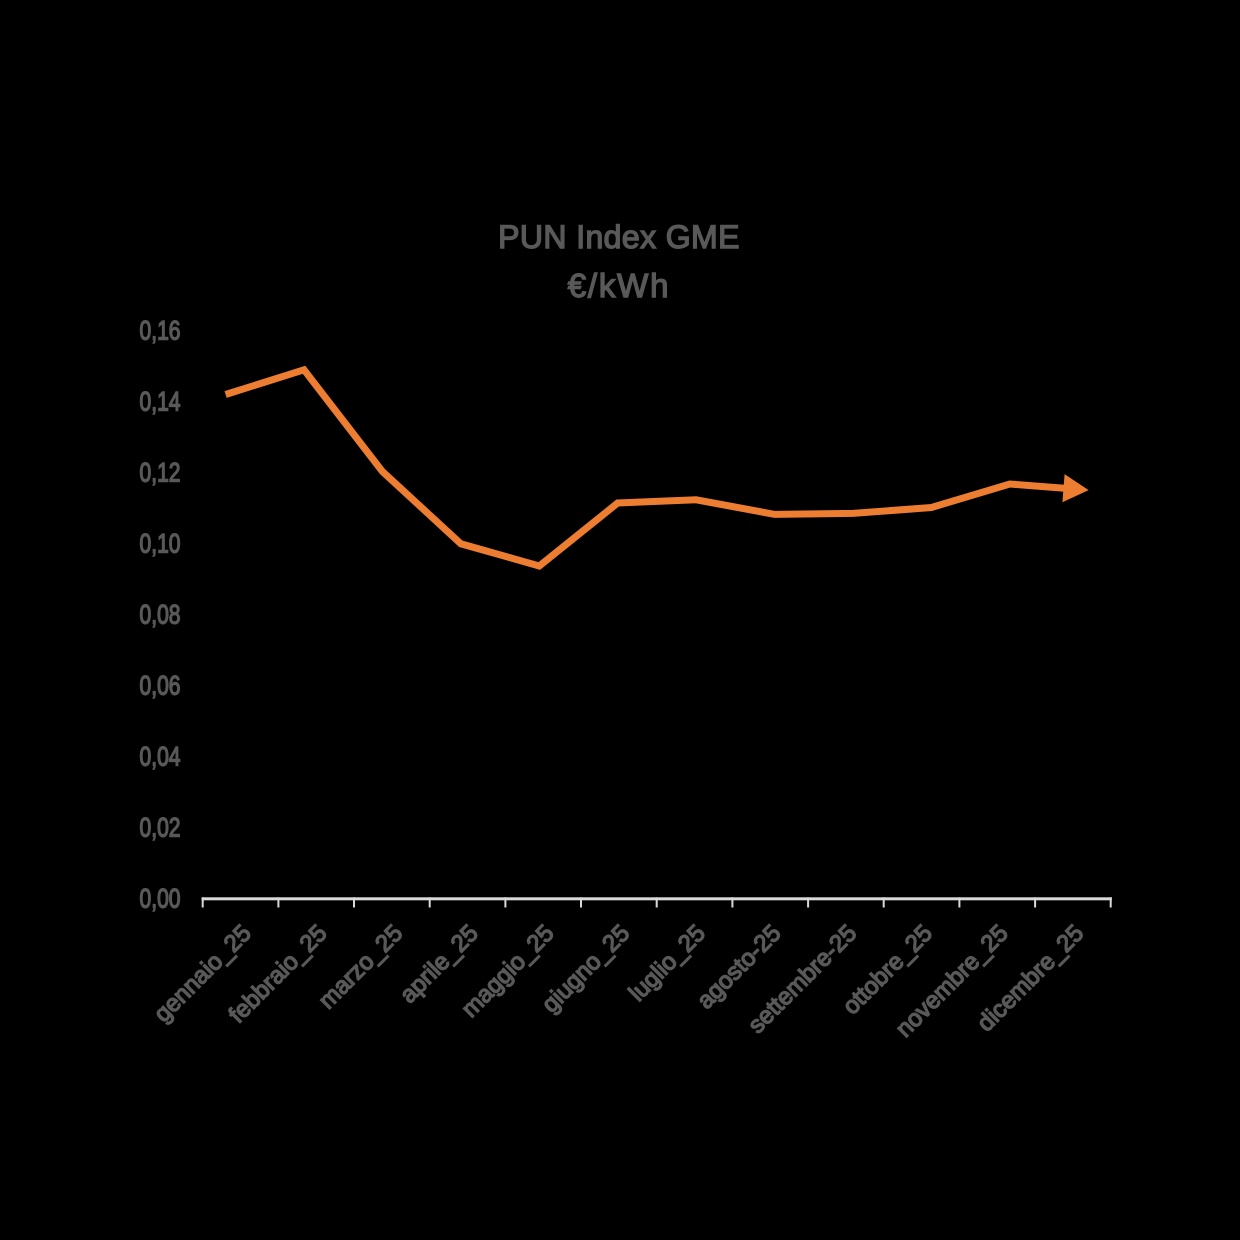 The width and height of the screenshot is (1240, 1240). What do you see at coordinates (619, 237) in the screenshot?
I see `svg-text: PUN Index GME` at bounding box center [619, 237].